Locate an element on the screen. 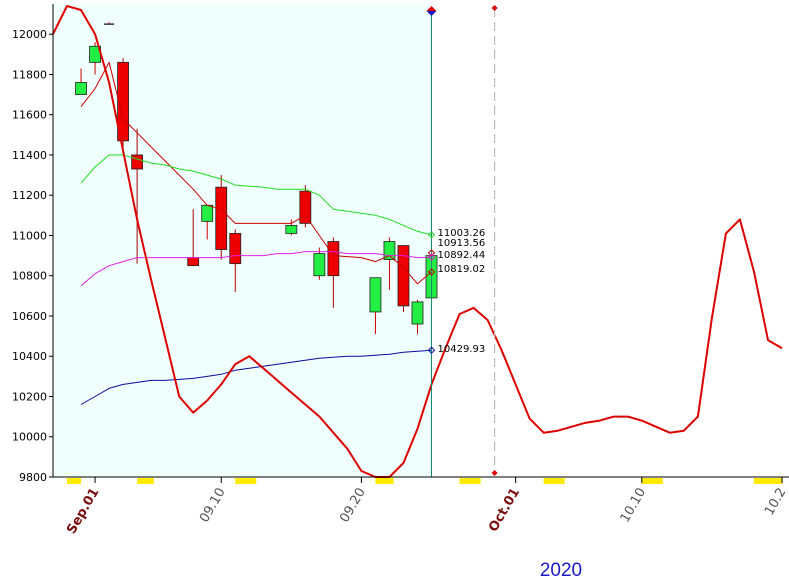 The width and height of the screenshot is (789, 581). y-tick-label: 11000 is located at coordinates (29, 235).